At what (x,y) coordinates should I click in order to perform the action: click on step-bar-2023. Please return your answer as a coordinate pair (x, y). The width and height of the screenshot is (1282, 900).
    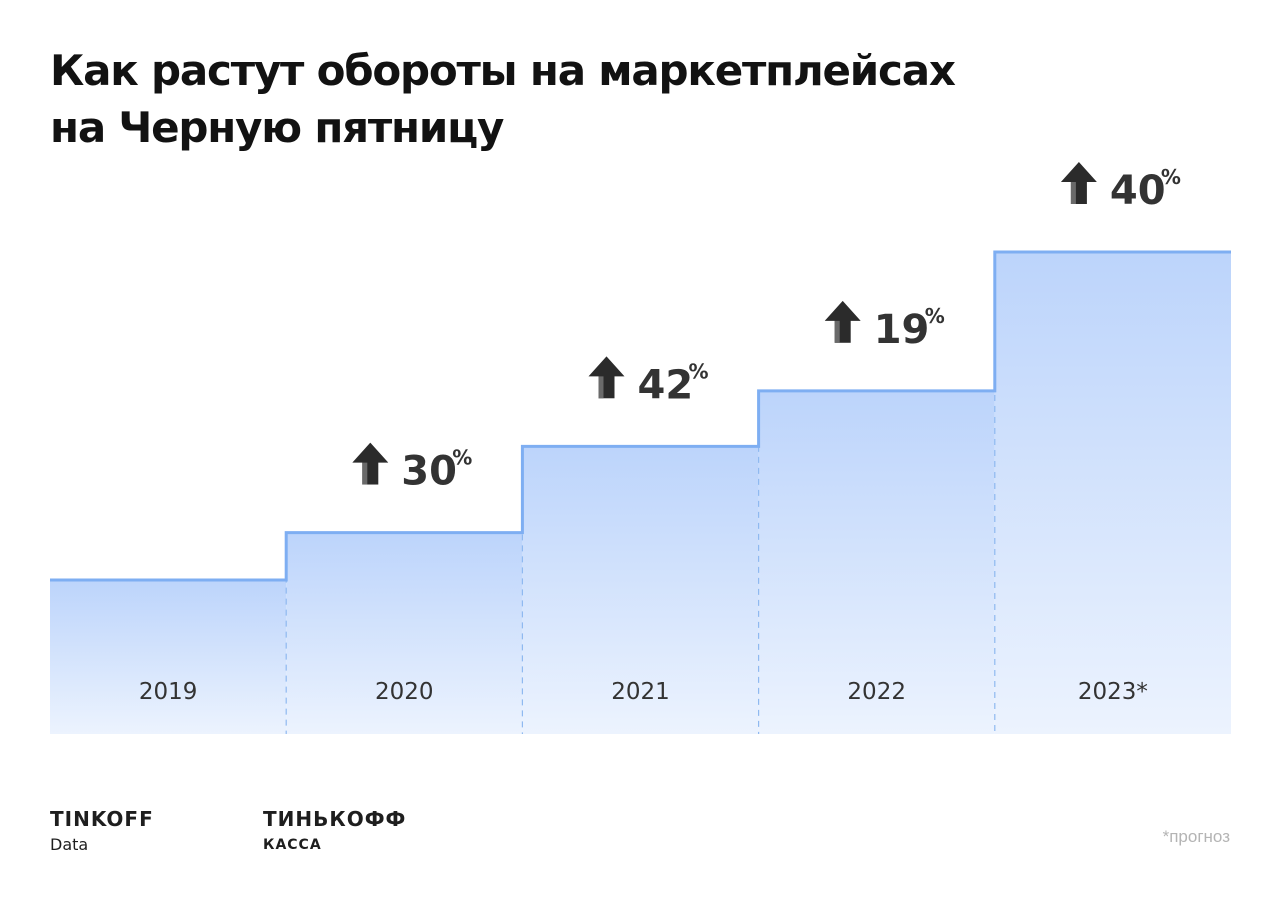
    Looking at the image, I should click on (1112, 493).